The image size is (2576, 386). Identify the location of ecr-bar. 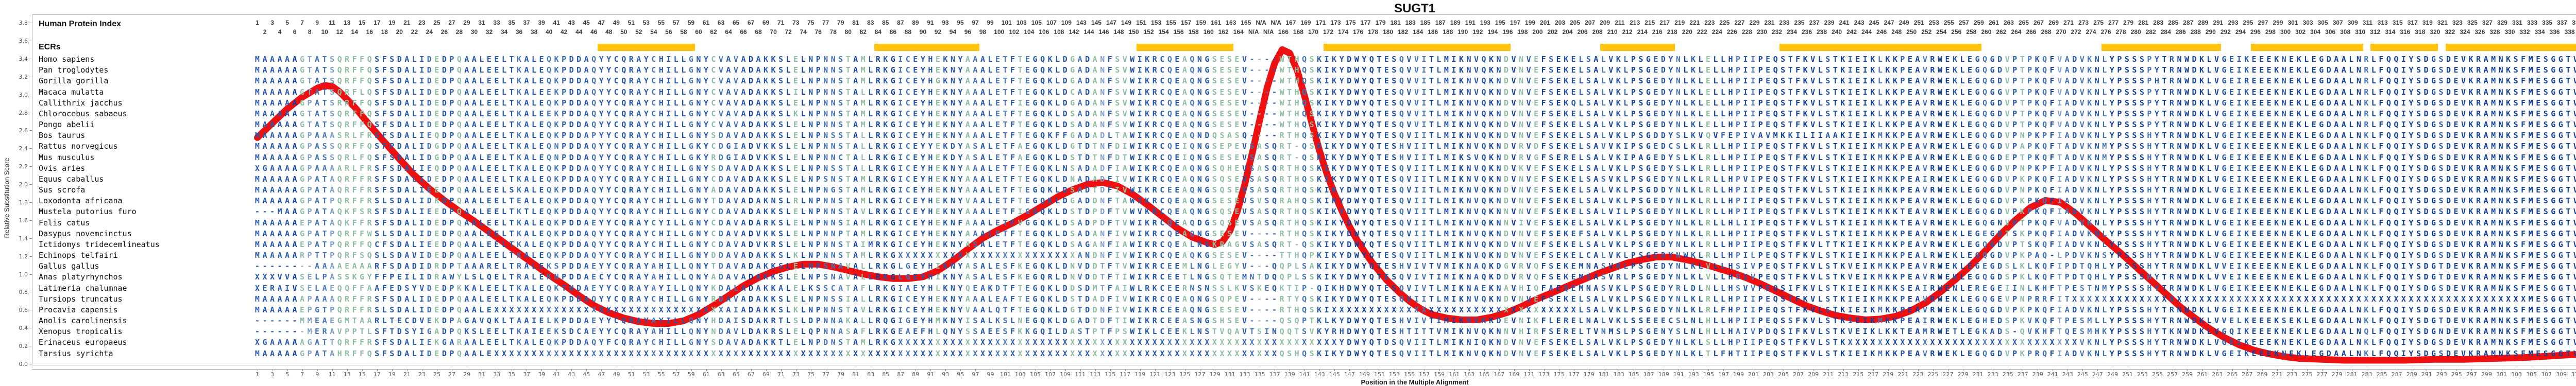
(646, 48).